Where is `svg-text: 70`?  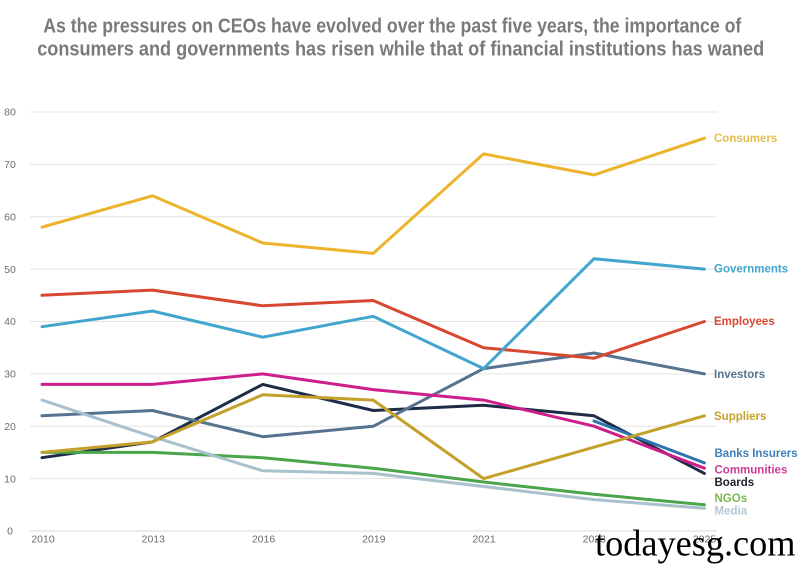 svg-text: 70 is located at coordinates (10, 165).